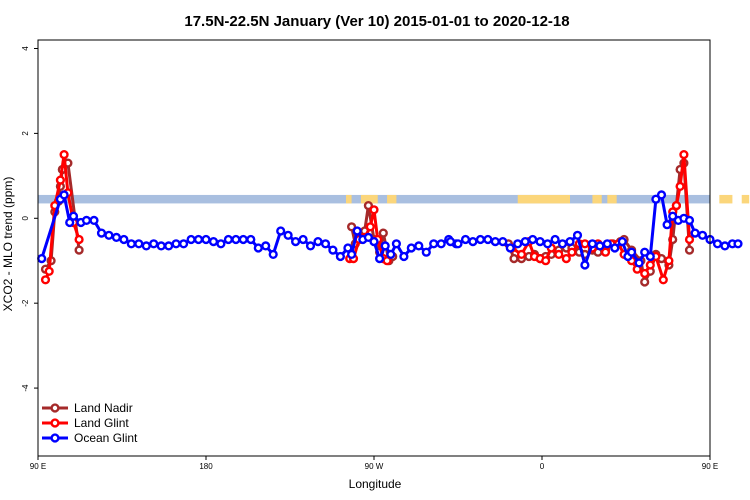 The image size is (750, 500). I want to click on y-tick-label: 0, so click(25, 218).